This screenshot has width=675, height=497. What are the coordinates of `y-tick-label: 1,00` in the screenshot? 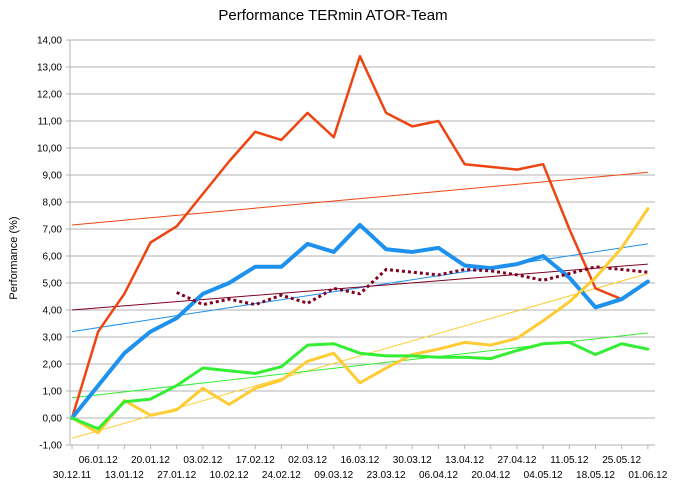 It's located at (53, 392).